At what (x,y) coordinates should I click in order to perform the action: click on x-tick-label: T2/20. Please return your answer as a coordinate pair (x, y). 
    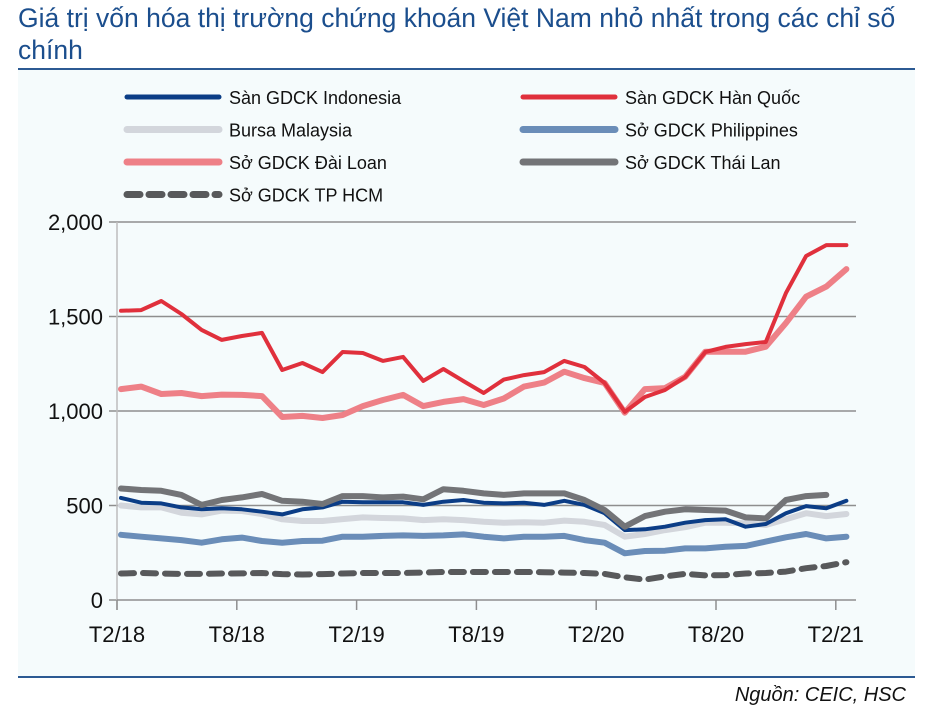
    Looking at the image, I should click on (596, 634).